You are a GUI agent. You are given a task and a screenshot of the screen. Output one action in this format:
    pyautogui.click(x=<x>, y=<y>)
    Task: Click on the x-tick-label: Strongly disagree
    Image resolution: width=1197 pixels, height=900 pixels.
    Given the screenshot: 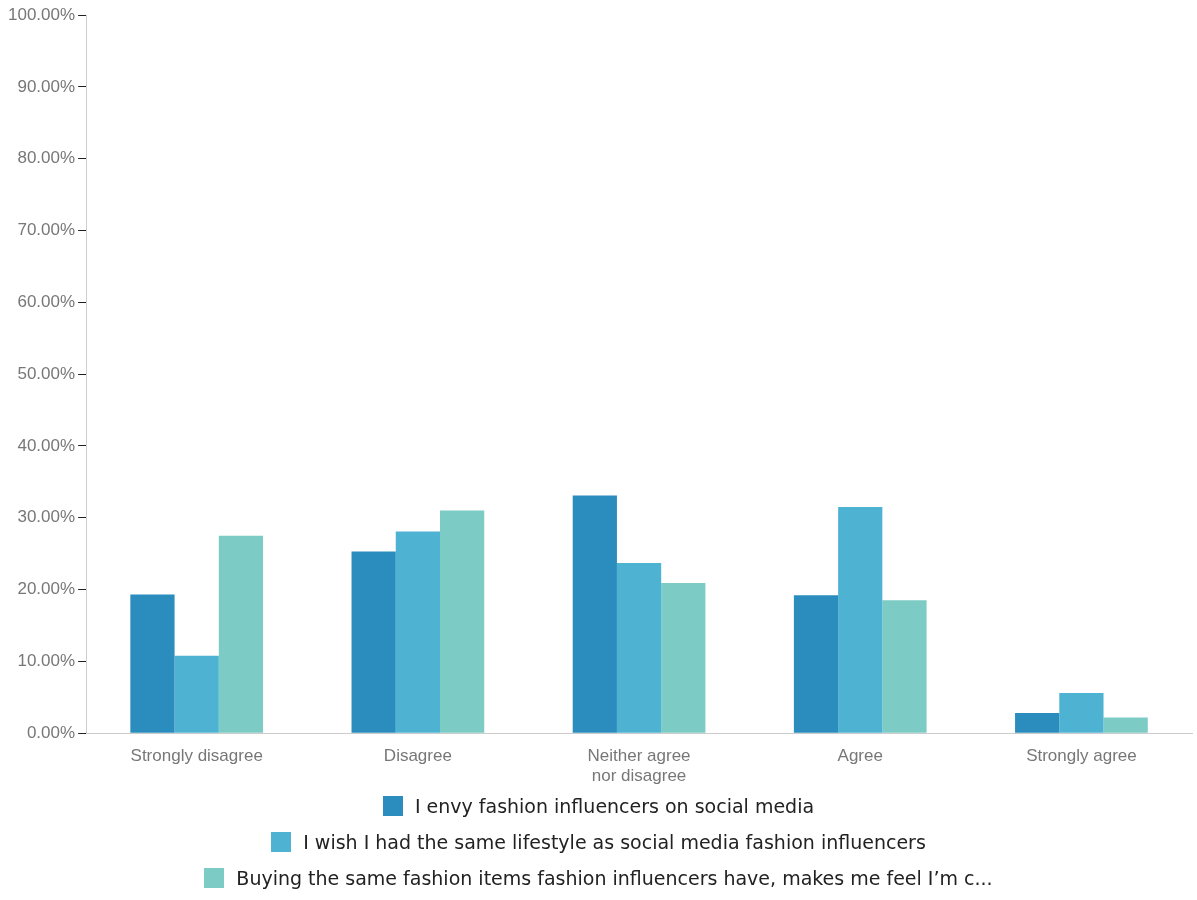 What is the action you would take?
    pyautogui.click(x=196, y=756)
    